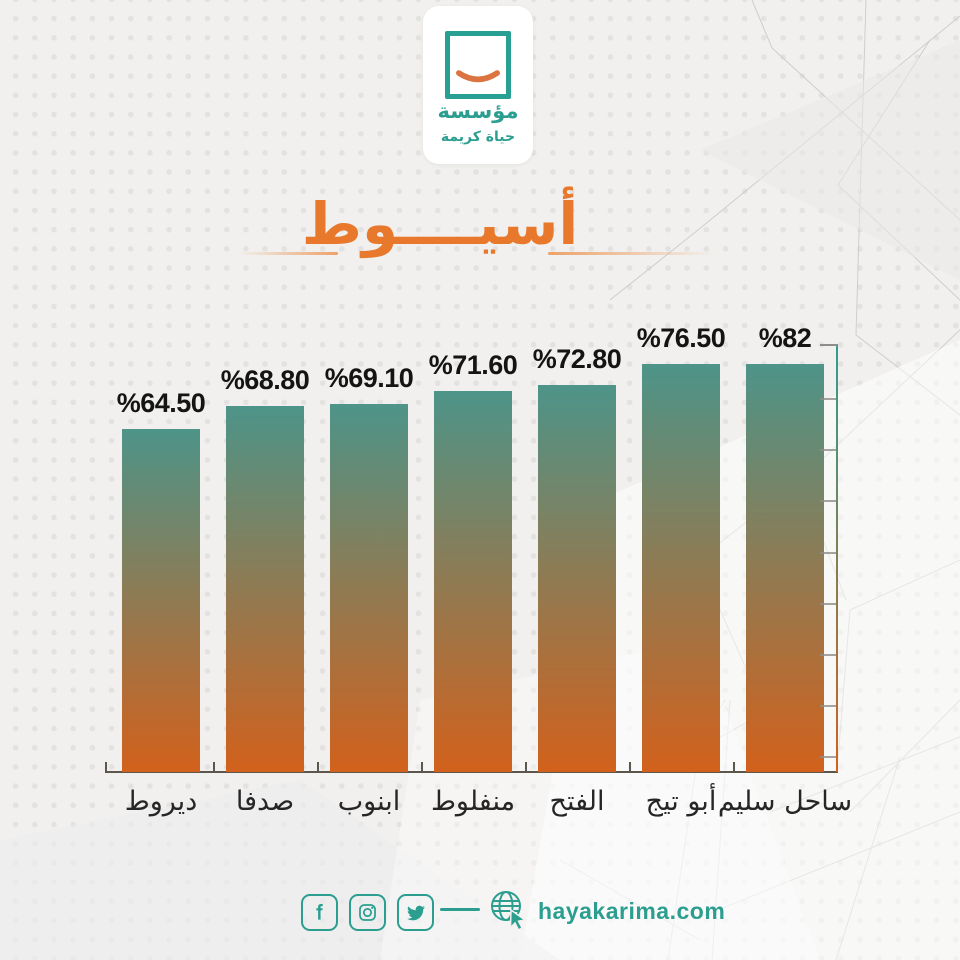  Describe the element at coordinates (161, 801) in the screenshot. I see `category-label: ديروط` at that location.